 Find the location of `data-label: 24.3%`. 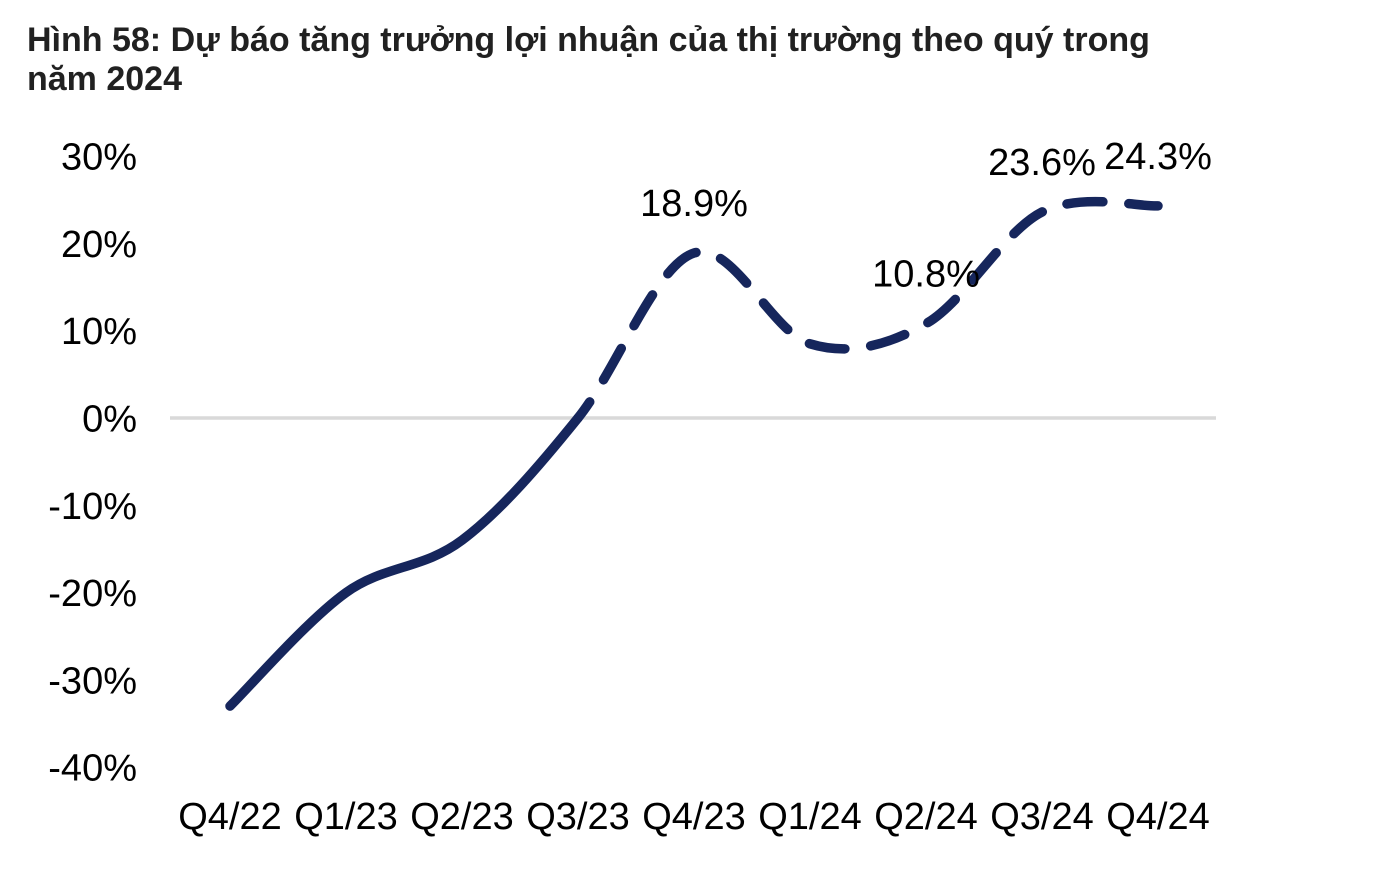

data-label: 24.3% is located at coordinates (1158, 157).